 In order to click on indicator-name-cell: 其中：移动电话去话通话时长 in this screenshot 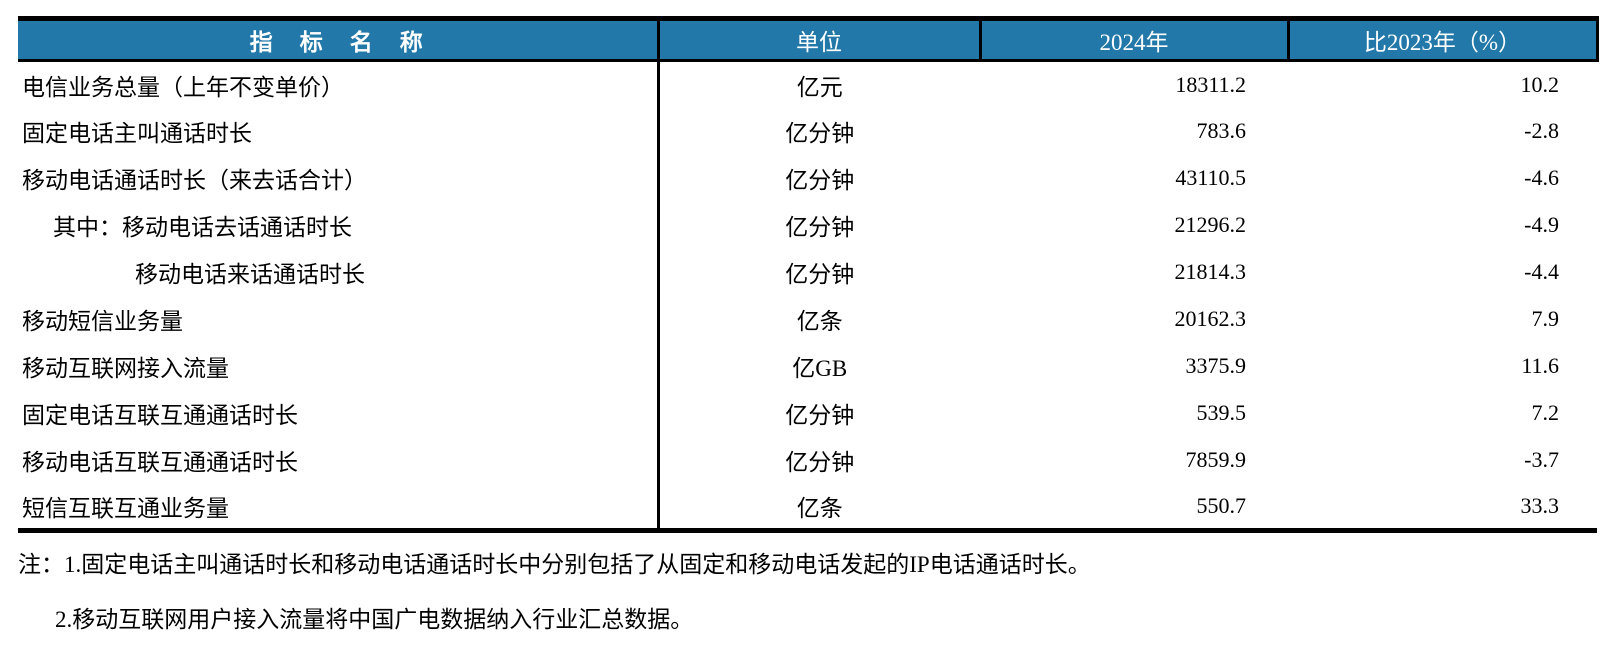, I will do `click(202, 227)`.